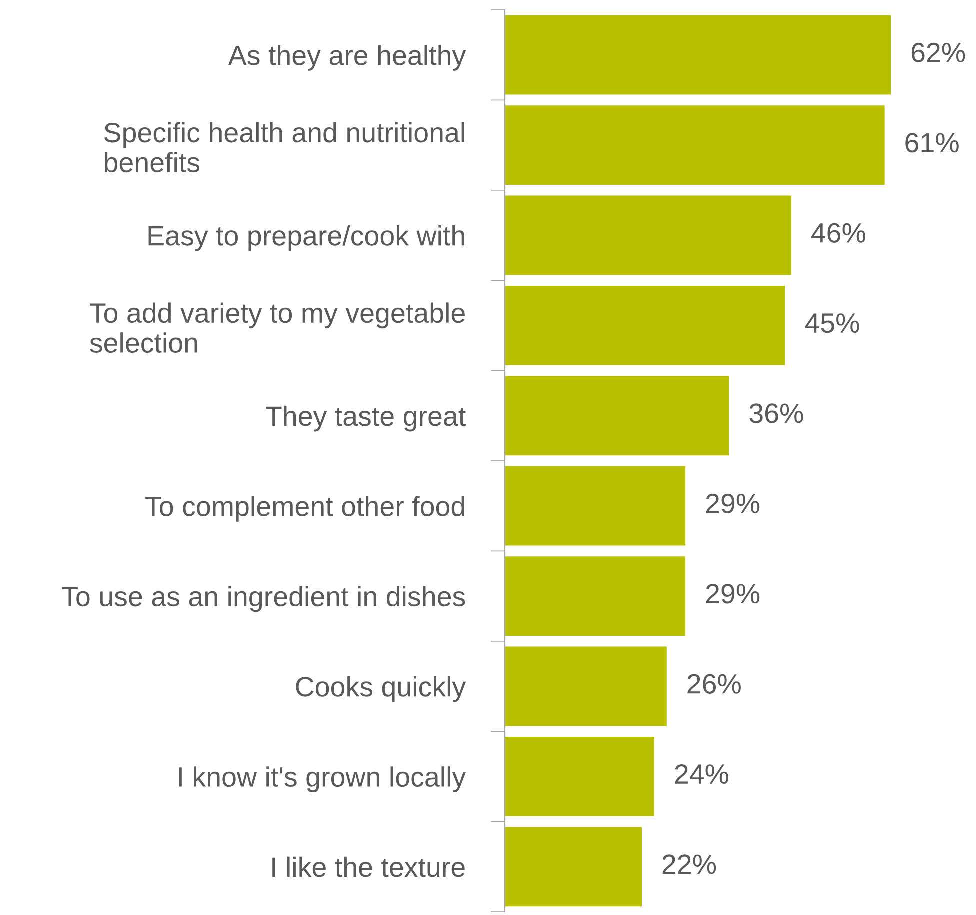  I want to click on data-label: 45%, so click(832, 324).